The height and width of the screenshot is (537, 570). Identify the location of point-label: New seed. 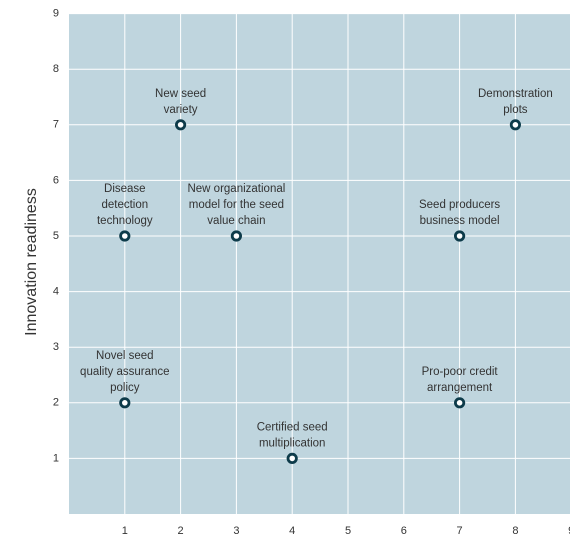
(180, 94).